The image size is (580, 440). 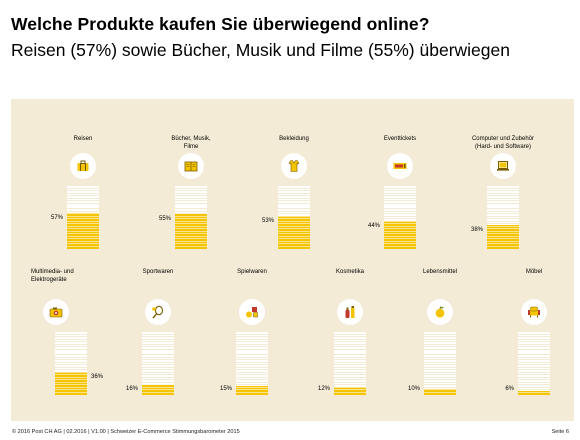 I want to click on laptop-icon, so click(x=503, y=166).